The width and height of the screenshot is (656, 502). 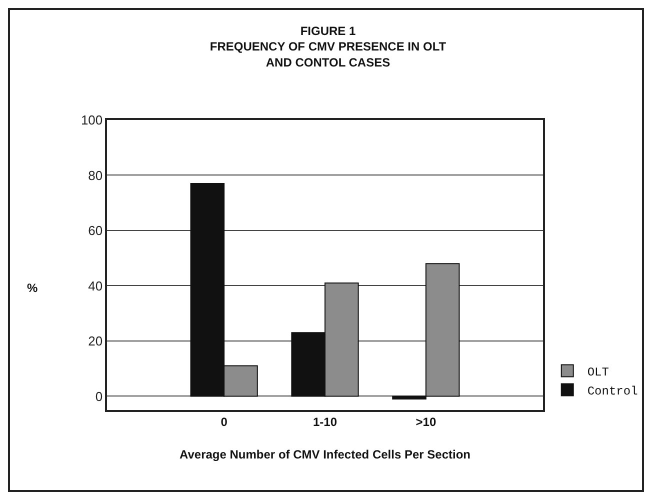 I want to click on legend-label: Control, so click(x=612, y=391).